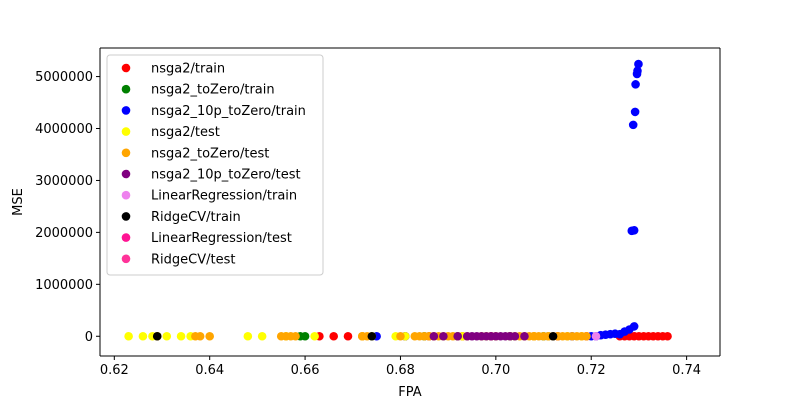 This screenshot has height=400, width=800. I want to click on y-tick-label: 3000000, so click(64, 181).